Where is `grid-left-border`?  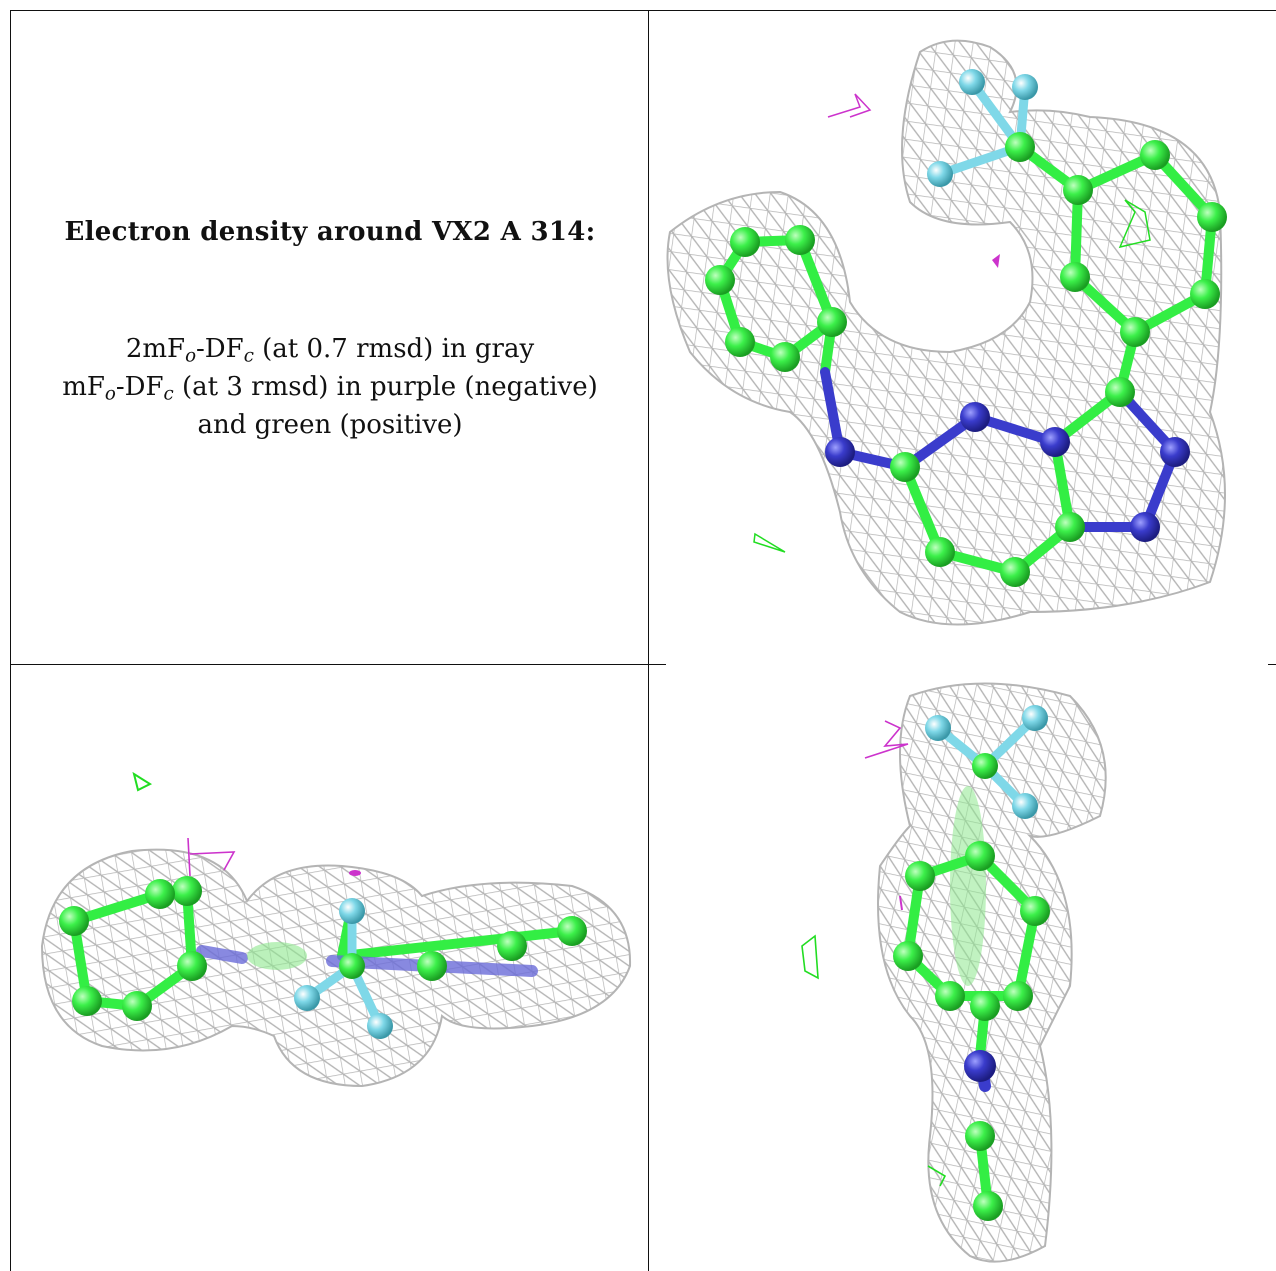
grid-left-border is located at coordinates (10, 640).